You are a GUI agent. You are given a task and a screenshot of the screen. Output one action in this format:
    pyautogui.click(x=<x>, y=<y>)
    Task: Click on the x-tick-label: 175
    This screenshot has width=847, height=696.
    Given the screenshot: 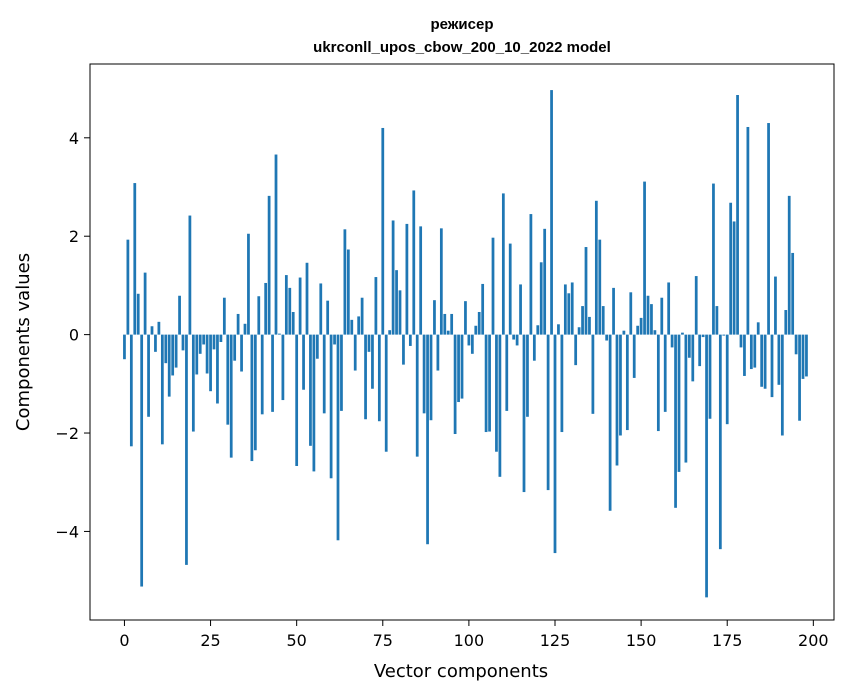 What is the action you would take?
    pyautogui.click(x=727, y=640)
    